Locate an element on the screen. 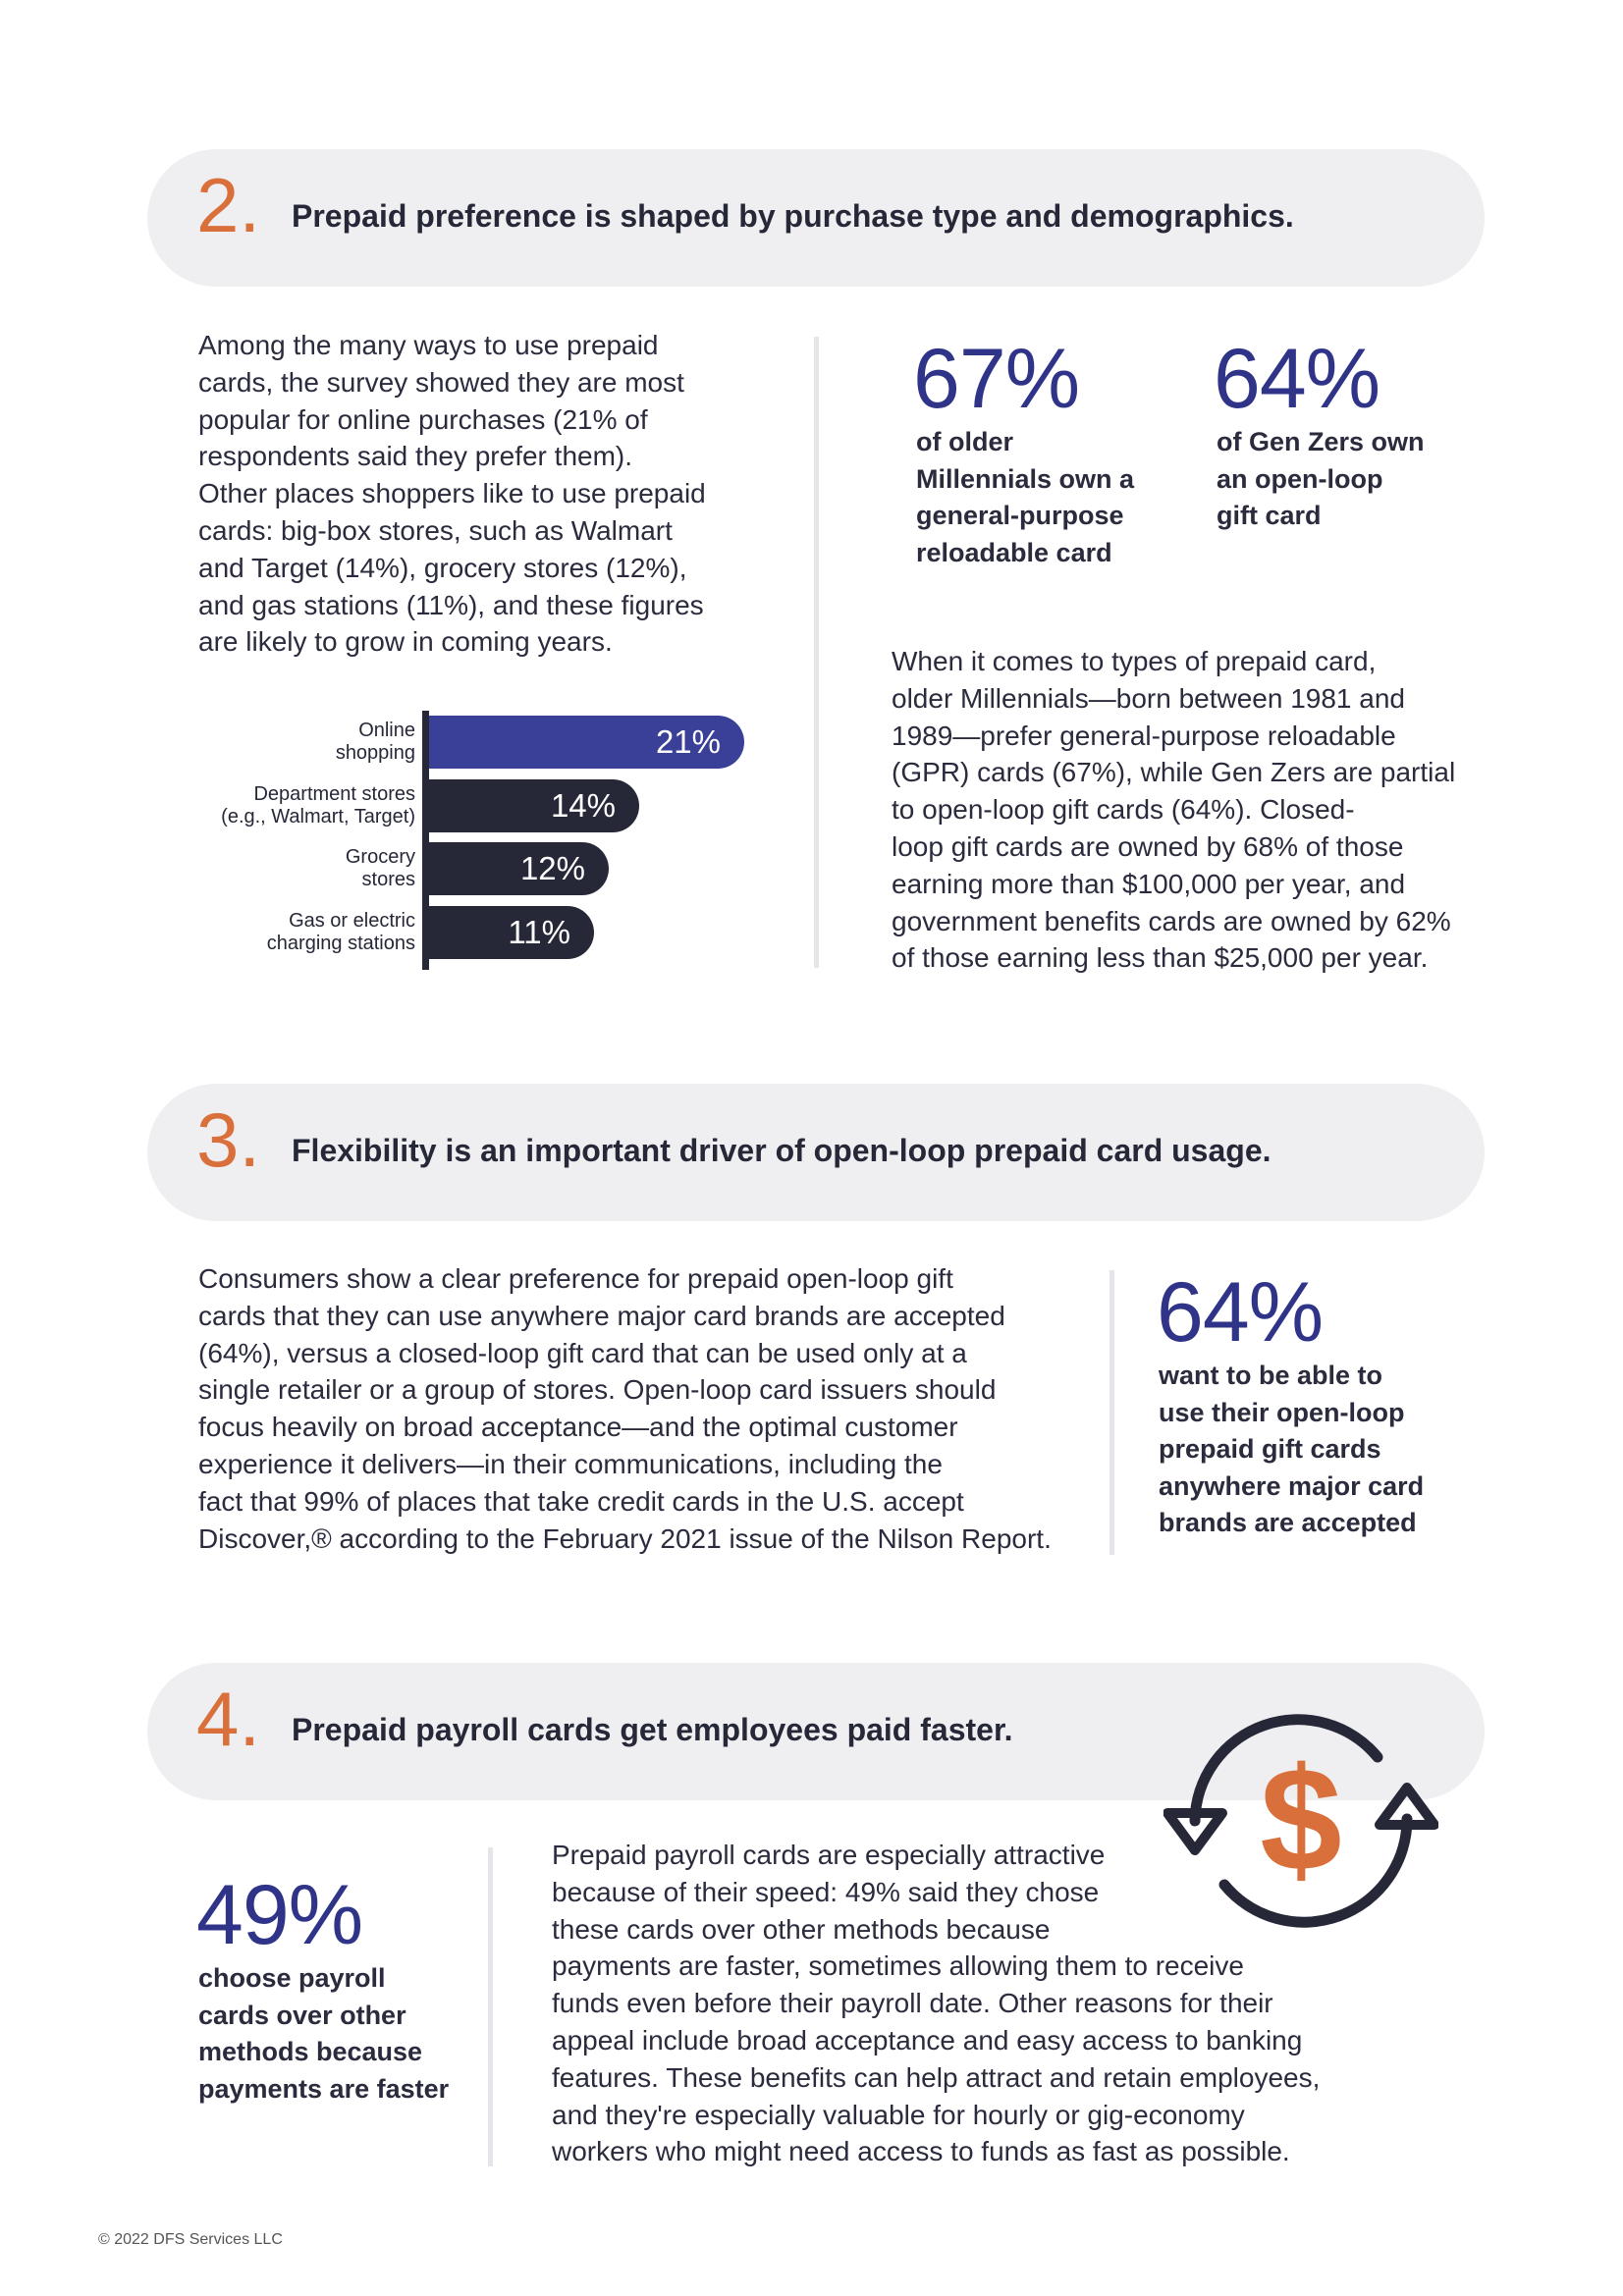 The height and width of the screenshot is (2296, 1623). stat-payroll-value: 49% is located at coordinates (279, 1915).